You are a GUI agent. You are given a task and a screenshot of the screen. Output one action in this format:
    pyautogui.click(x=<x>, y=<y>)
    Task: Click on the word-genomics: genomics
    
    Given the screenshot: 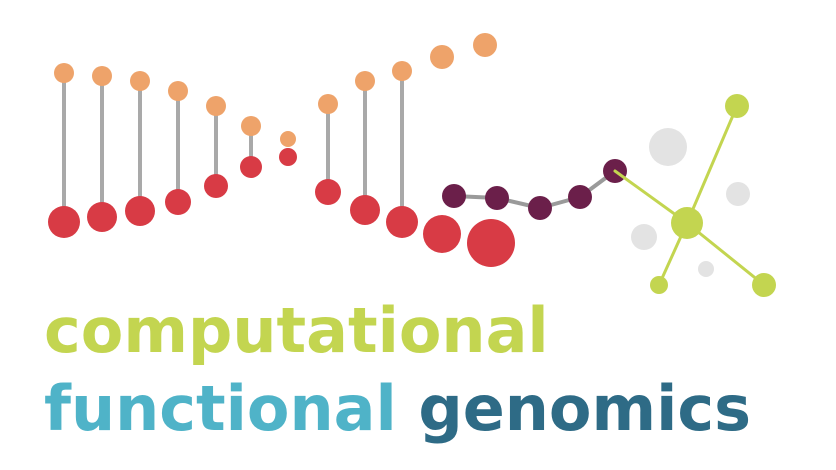 What is the action you would take?
    pyautogui.click(x=584, y=408)
    